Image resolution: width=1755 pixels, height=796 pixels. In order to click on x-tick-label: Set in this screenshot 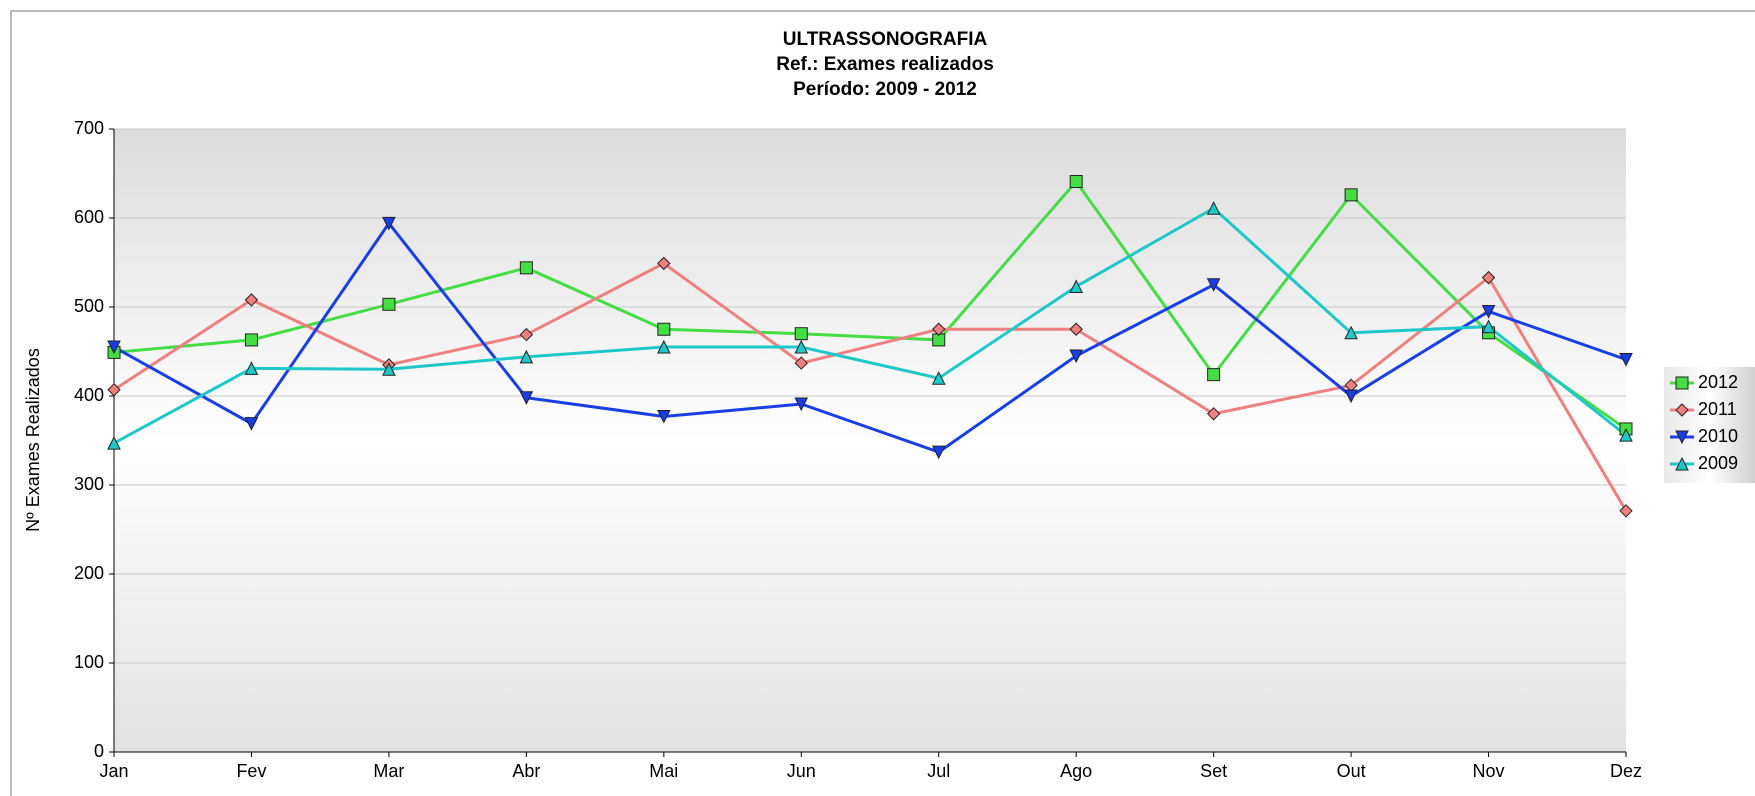, I will do `click(1213, 771)`.